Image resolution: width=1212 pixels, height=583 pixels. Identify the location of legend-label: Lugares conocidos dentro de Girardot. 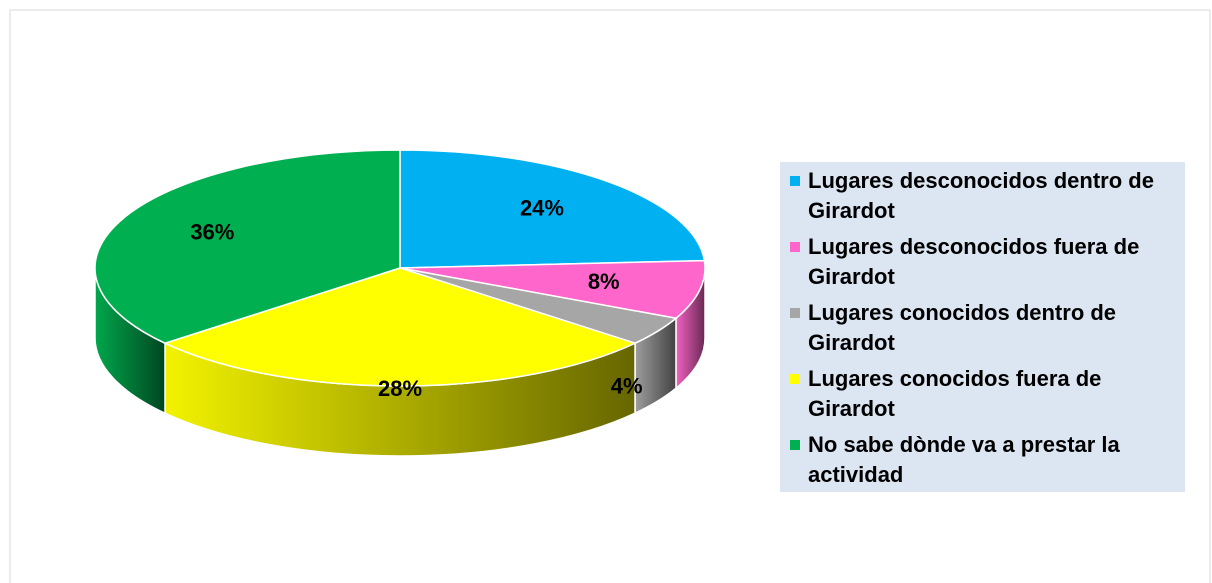
(962, 327).